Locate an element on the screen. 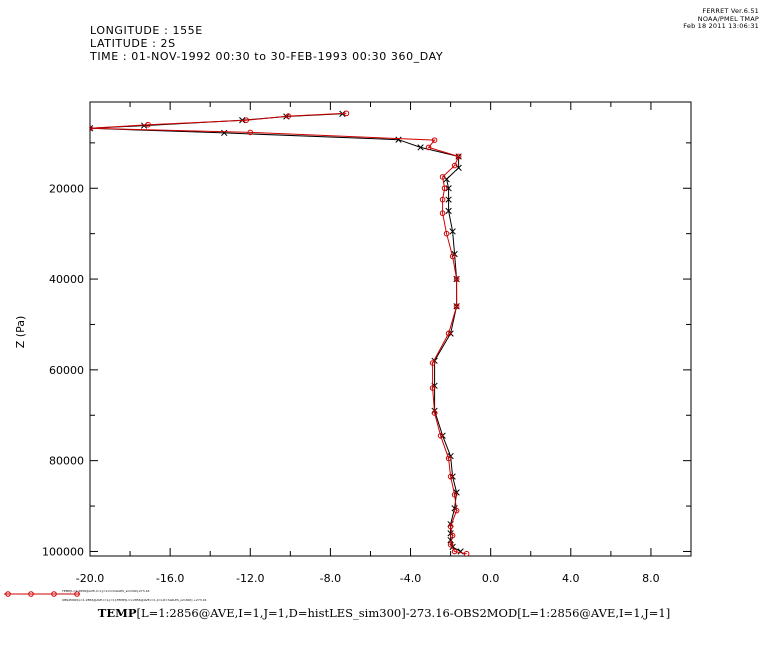 Image resolution: width=768 pixels, height=662 pixels. caption-variable: TEMP is located at coordinates (117, 613).